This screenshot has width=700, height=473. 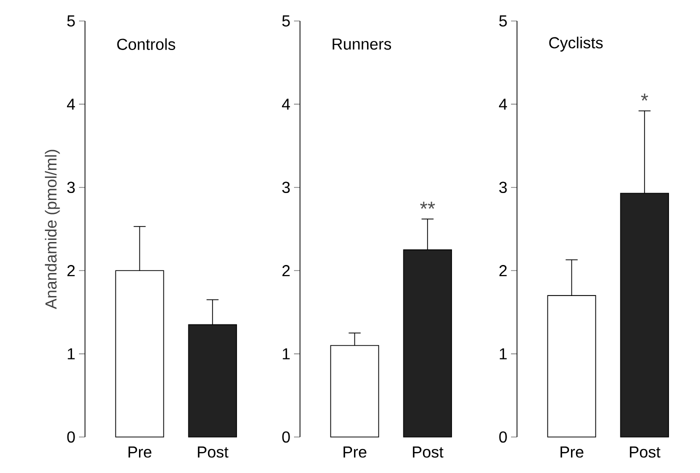 What do you see at coordinates (52, 230) in the screenshot?
I see `y-axis-title: Anandamide (pmol/ml)` at bounding box center [52, 230].